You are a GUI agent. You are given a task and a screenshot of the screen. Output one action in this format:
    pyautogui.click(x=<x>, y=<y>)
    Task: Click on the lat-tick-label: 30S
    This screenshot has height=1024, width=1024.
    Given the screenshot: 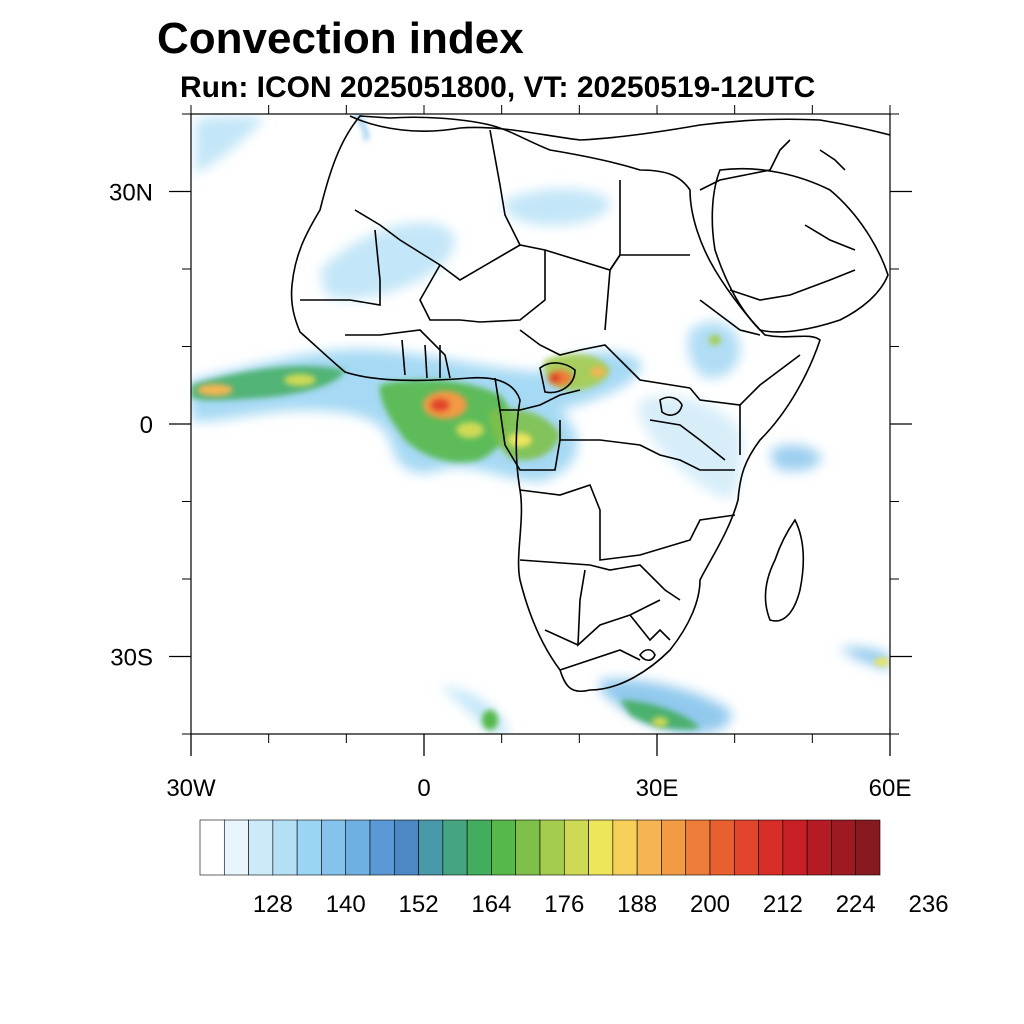 What is the action you would take?
    pyautogui.click(x=131, y=658)
    